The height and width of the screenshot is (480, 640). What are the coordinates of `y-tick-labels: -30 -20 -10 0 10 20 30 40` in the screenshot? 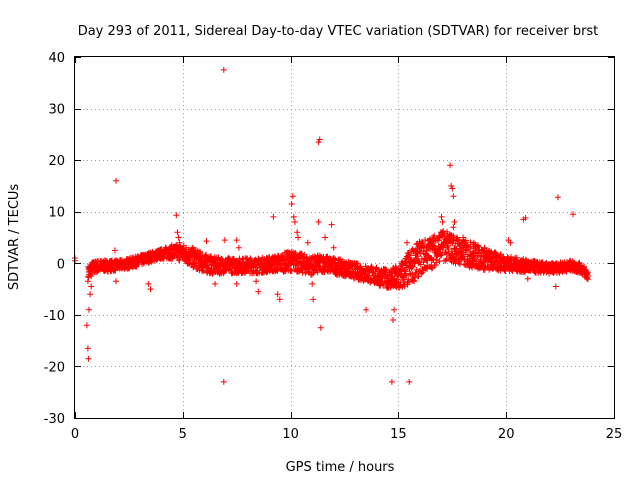 It's located at (54, 239).